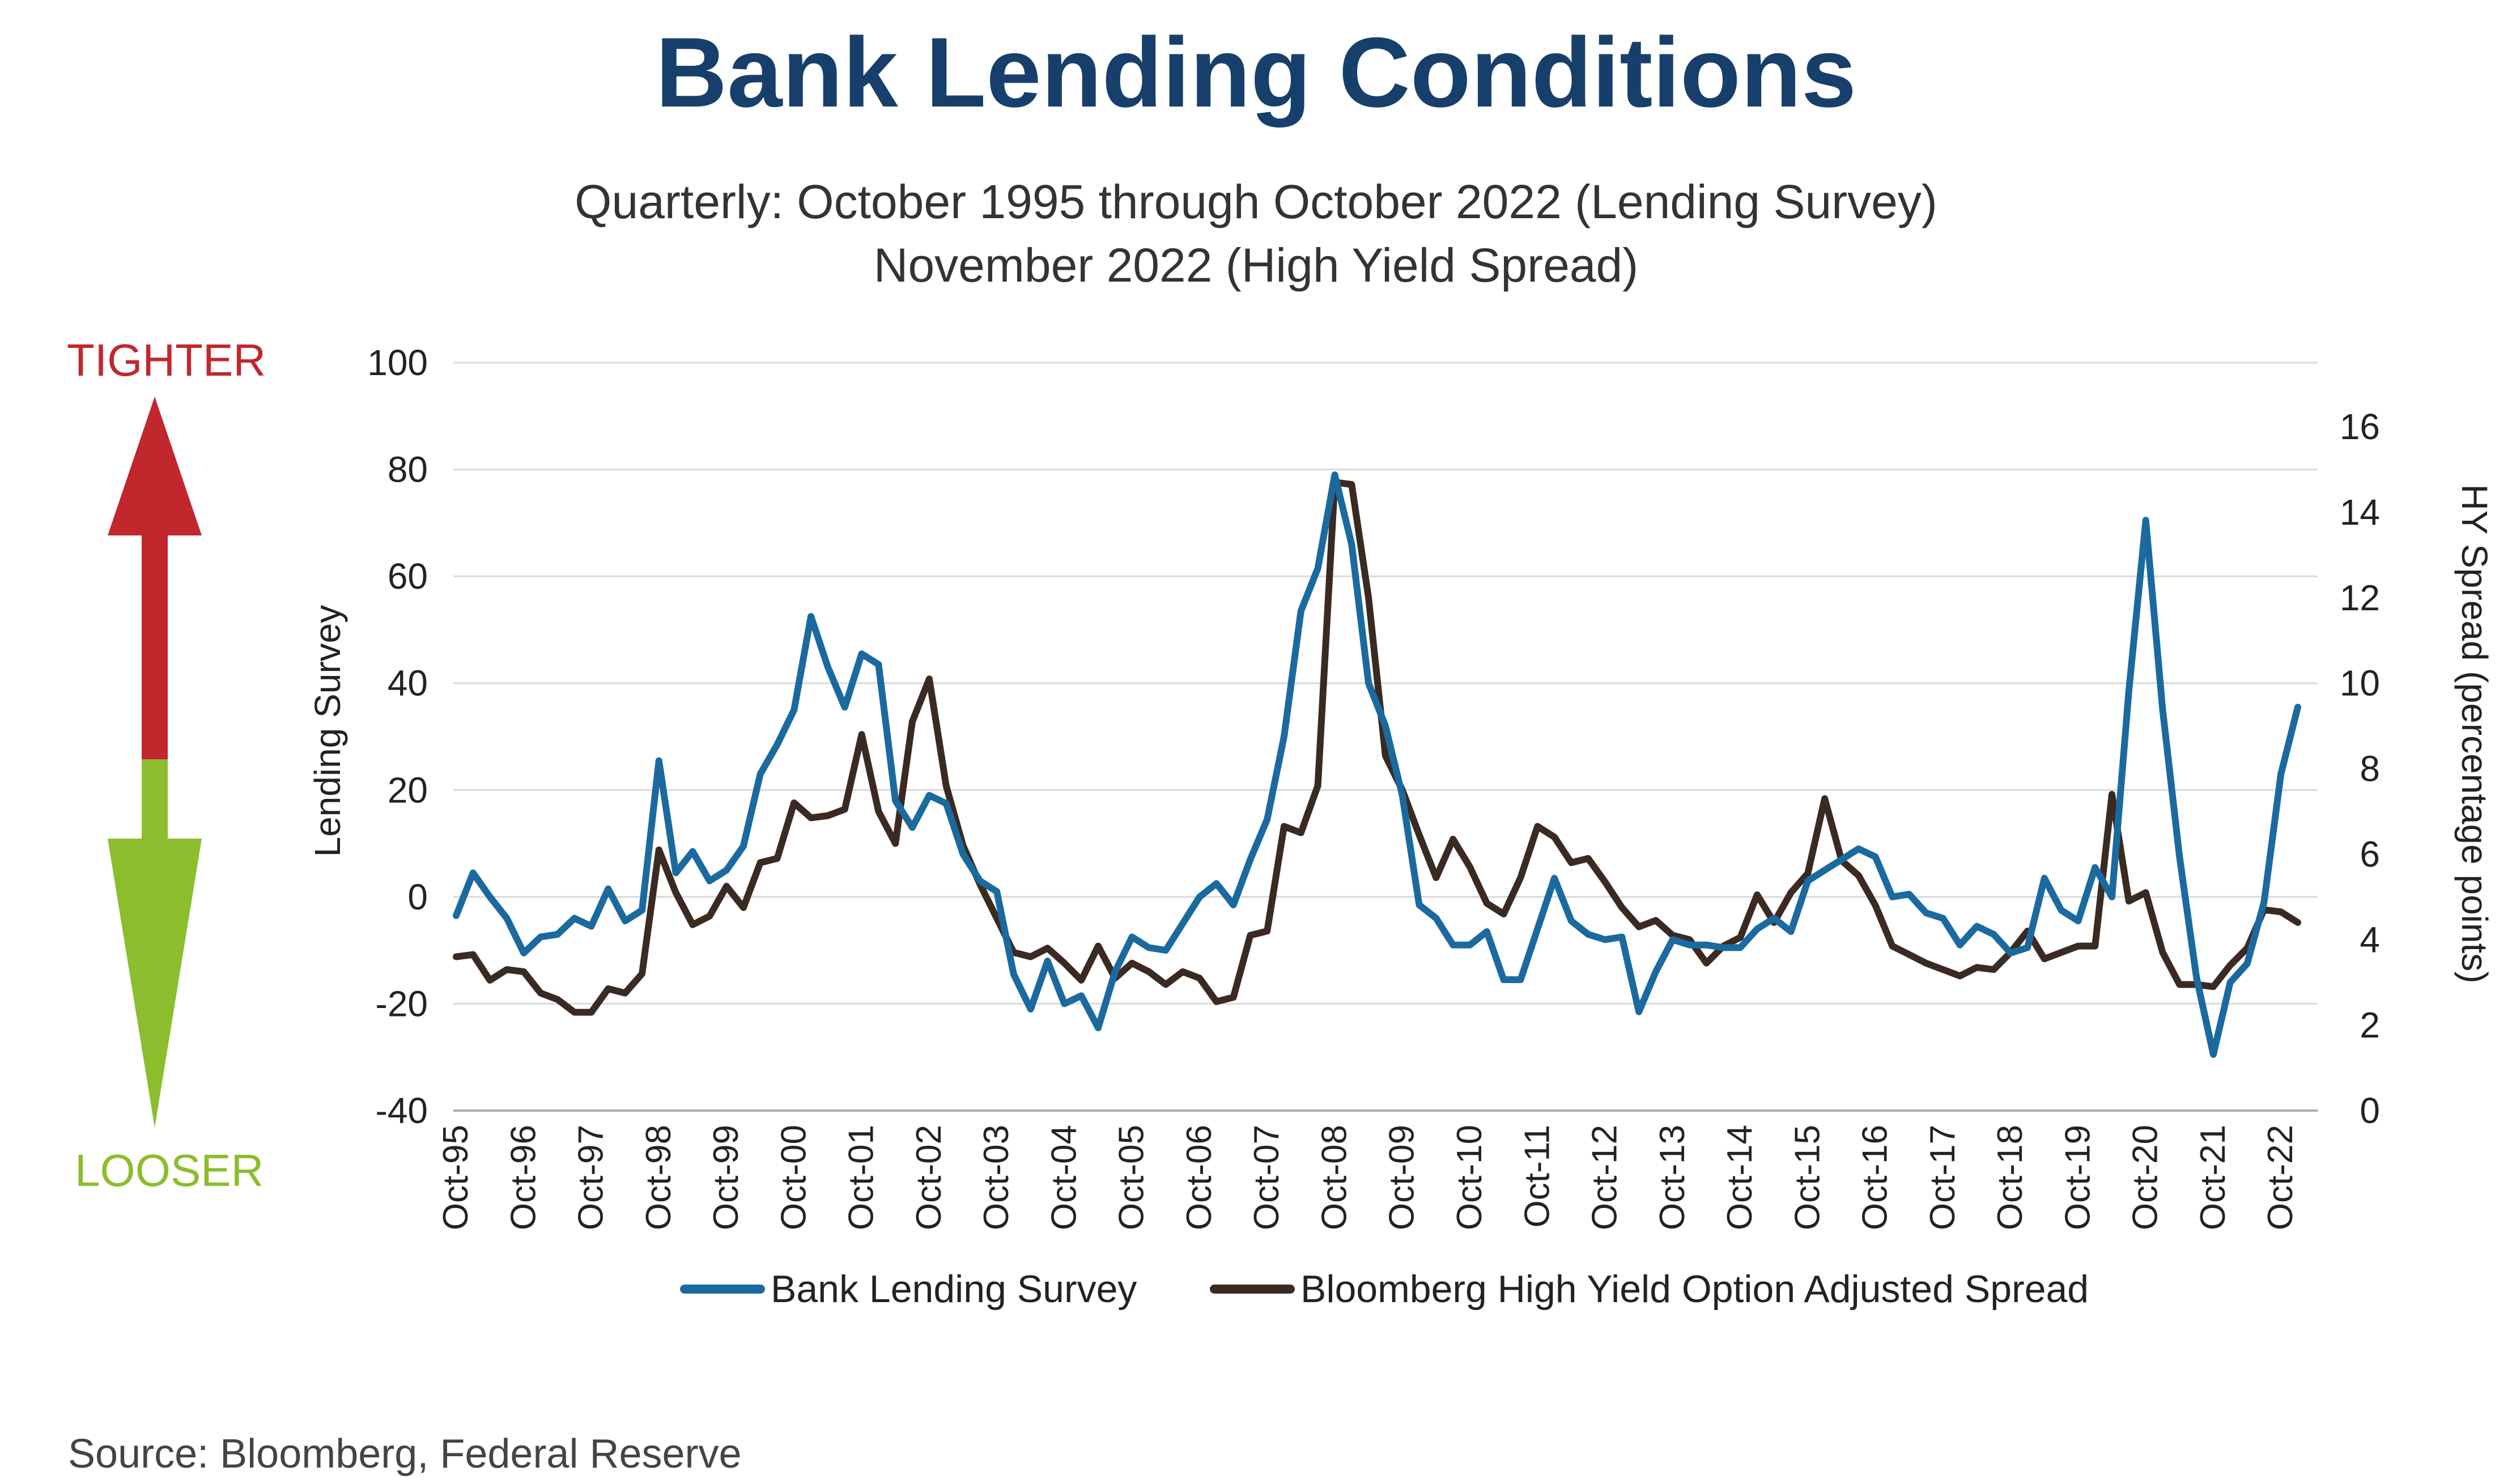 This screenshot has height=1484, width=2512. What do you see at coordinates (1256, 73) in the screenshot?
I see `chart-title: Bank Lending Conditions` at bounding box center [1256, 73].